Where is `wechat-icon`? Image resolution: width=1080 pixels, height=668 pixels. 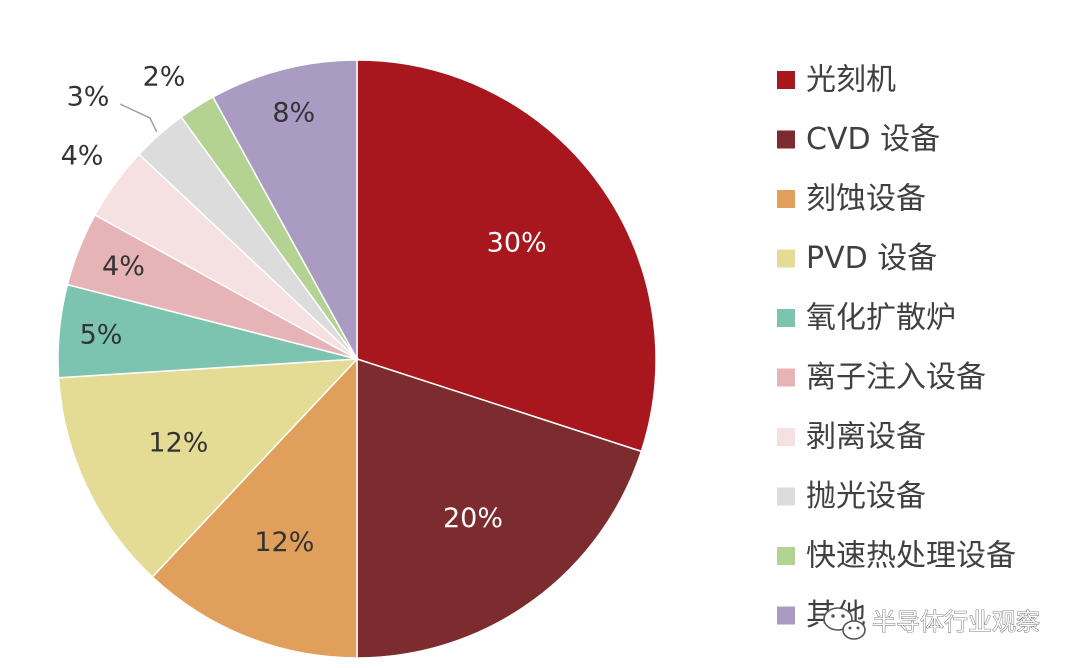
wechat-icon is located at coordinates (844, 623).